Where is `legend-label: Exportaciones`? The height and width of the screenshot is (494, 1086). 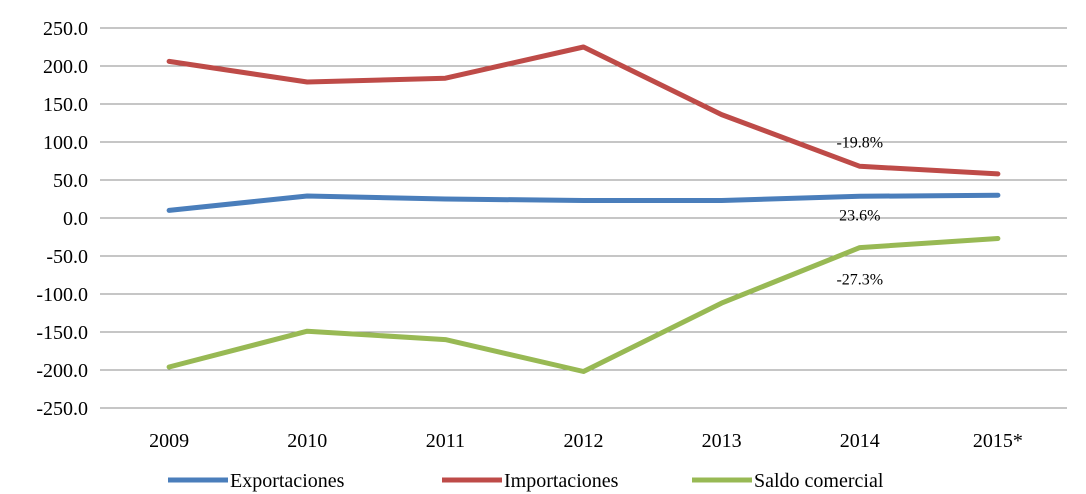
legend-label: Exportaciones is located at coordinates (287, 481).